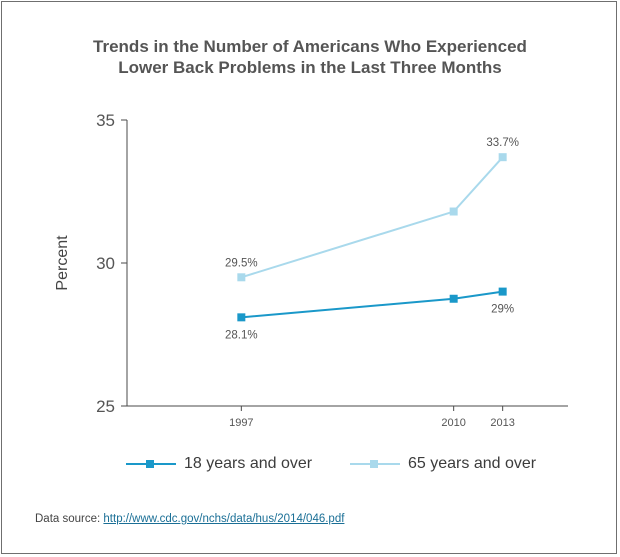  Describe the element at coordinates (453, 423) in the screenshot. I see `x-tick-label-2010: 2010` at that location.